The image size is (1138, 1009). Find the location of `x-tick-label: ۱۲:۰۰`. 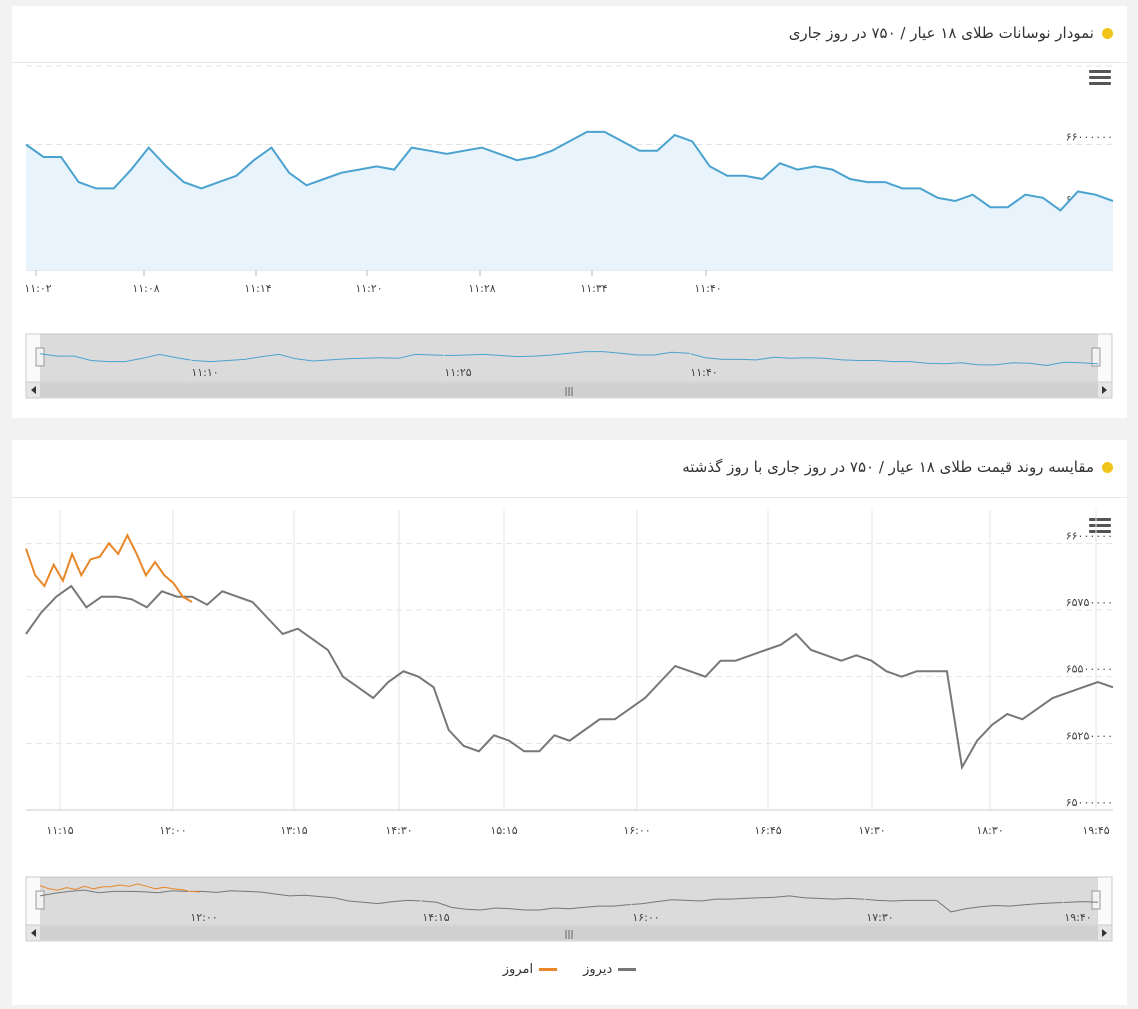

x-tick-label: ۱۲:۰۰ is located at coordinates (172, 830).